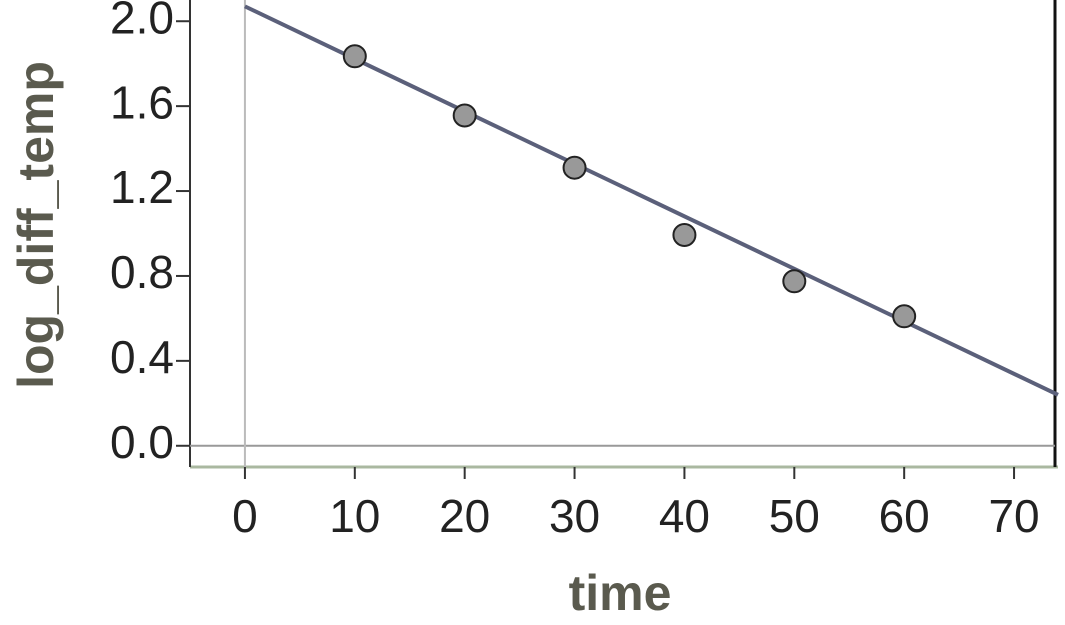 The image size is (1065, 625). I want to click on x-tick-label: 40, so click(684, 516).